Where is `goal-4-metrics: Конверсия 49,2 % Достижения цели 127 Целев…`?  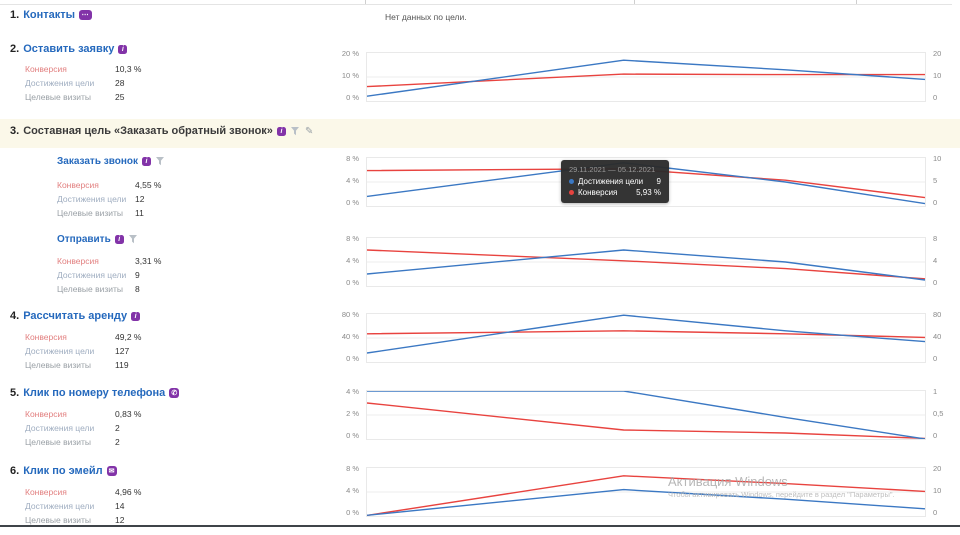 goal-4-metrics: Конверсия 49,2 % Достижения цели 127 Целев… is located at coordinates (83, 351).